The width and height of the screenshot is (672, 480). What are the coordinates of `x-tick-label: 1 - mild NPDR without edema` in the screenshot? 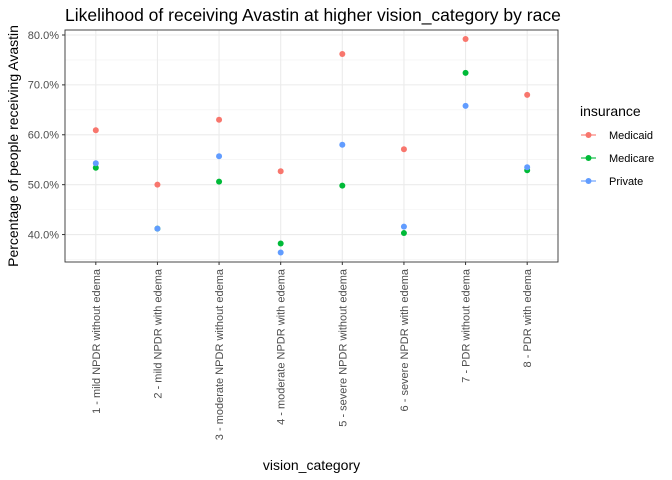 It's located at (97, 341).